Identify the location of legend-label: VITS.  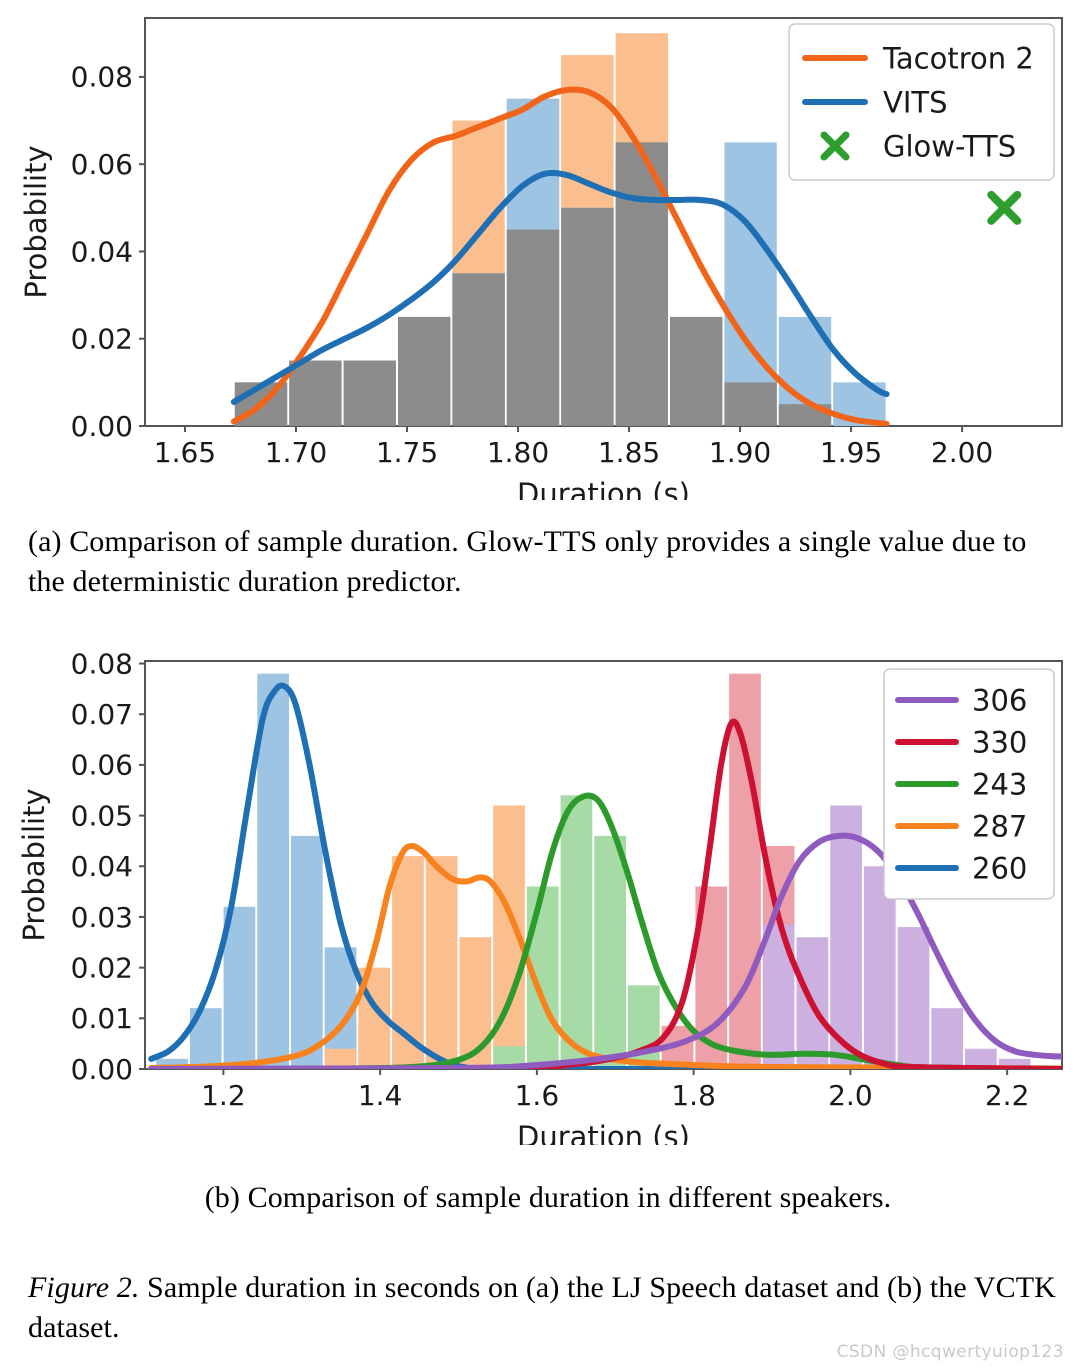
(915, 102).